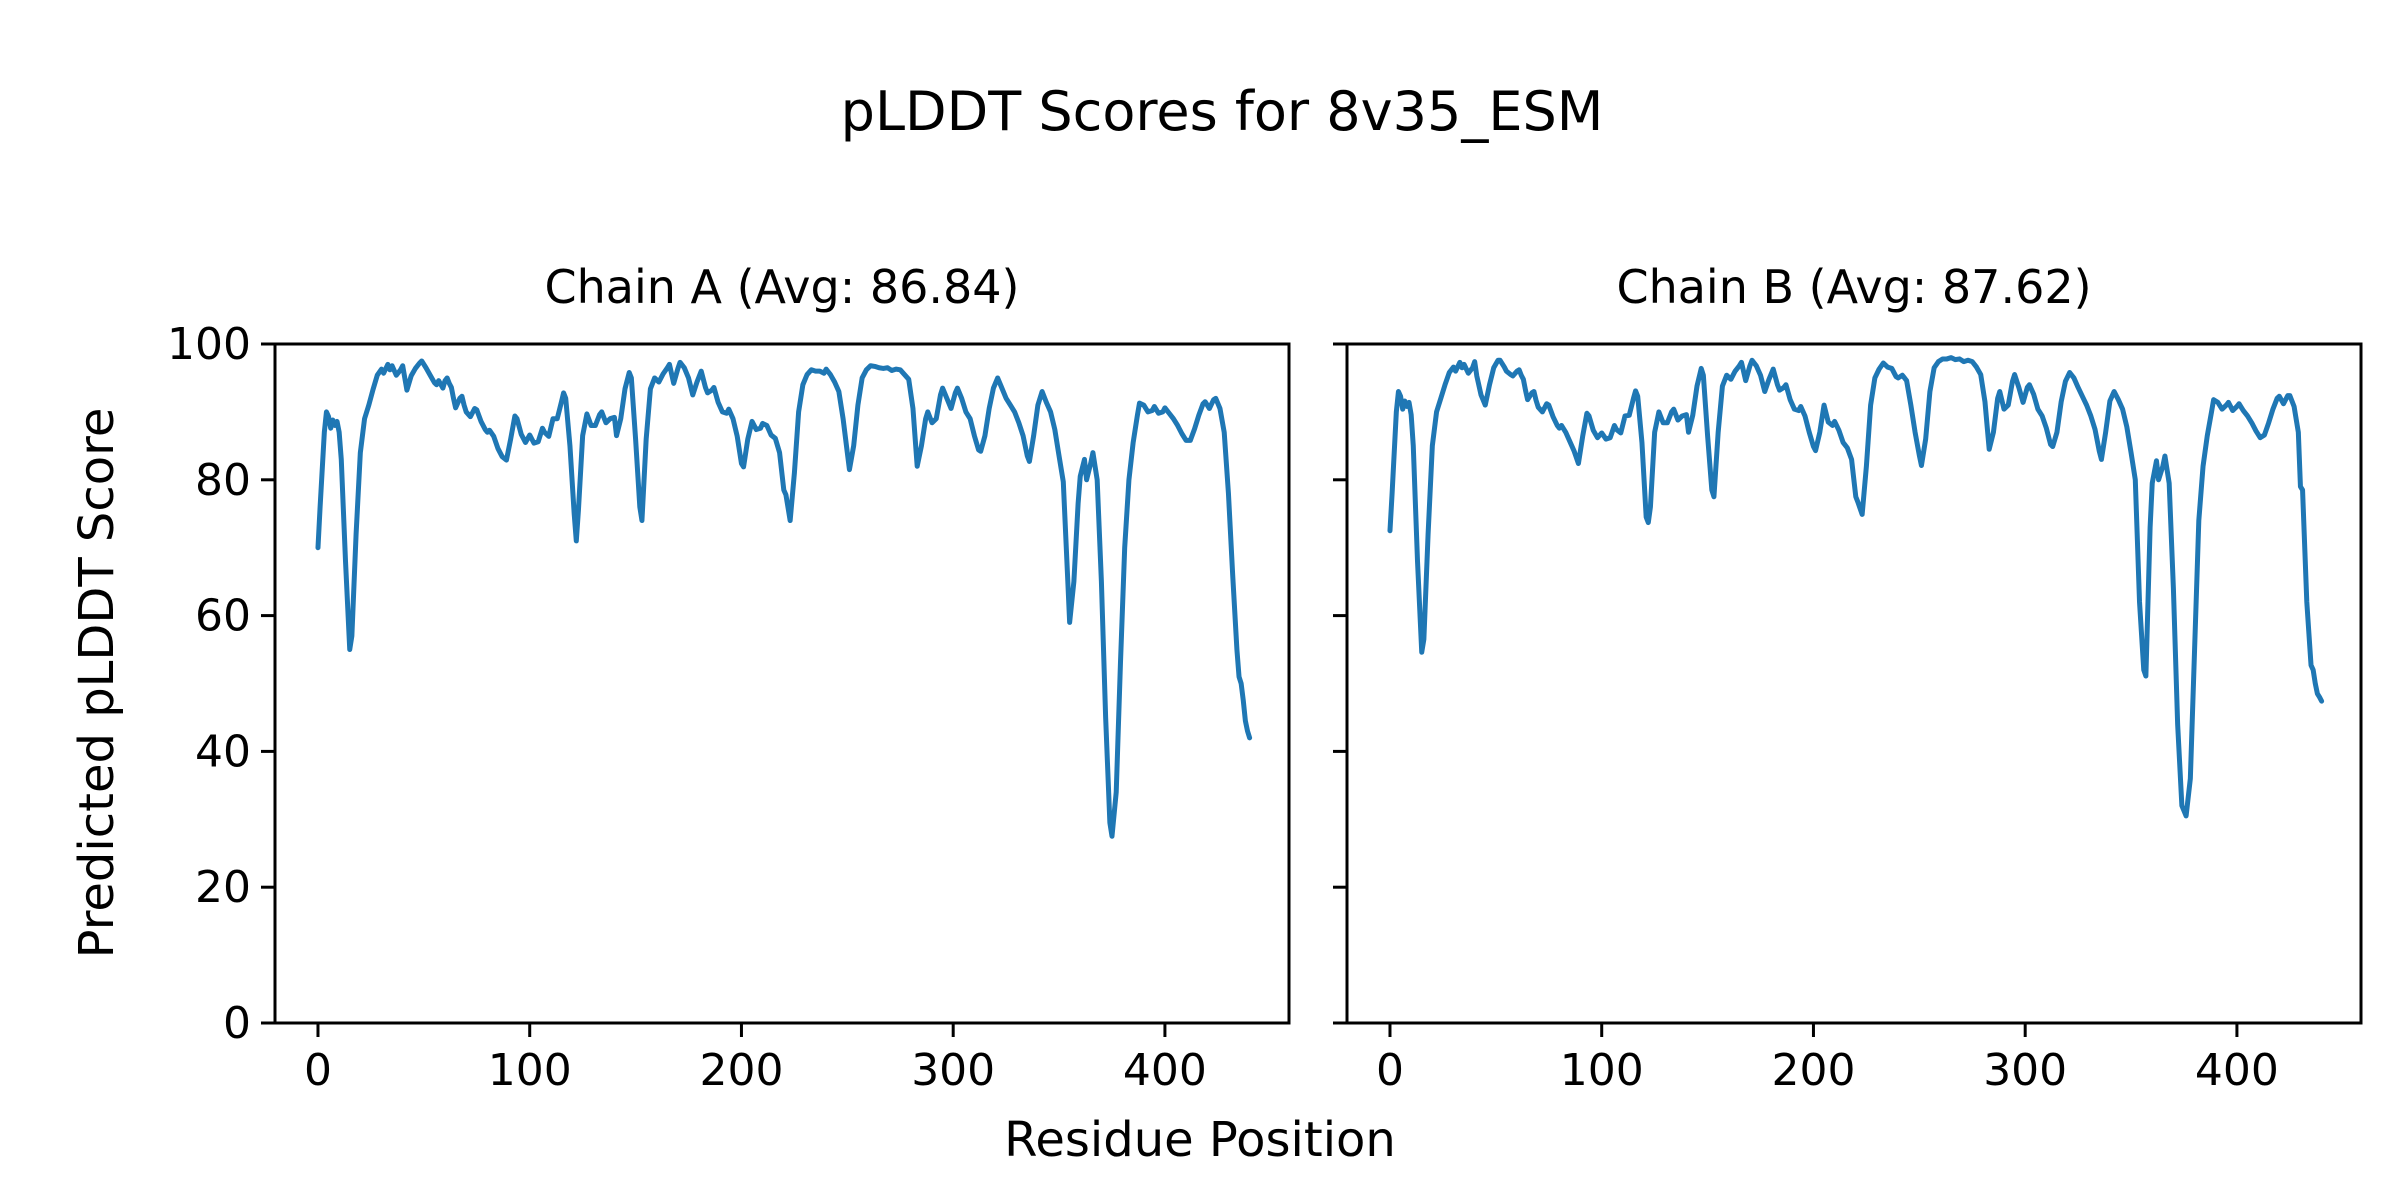 The height and width of the screenshot is (1200, 2400). Describe the element at coordinates (1390, 1070) in the screenshot. I see `chain-b-x-tick-label: 0` at that location.